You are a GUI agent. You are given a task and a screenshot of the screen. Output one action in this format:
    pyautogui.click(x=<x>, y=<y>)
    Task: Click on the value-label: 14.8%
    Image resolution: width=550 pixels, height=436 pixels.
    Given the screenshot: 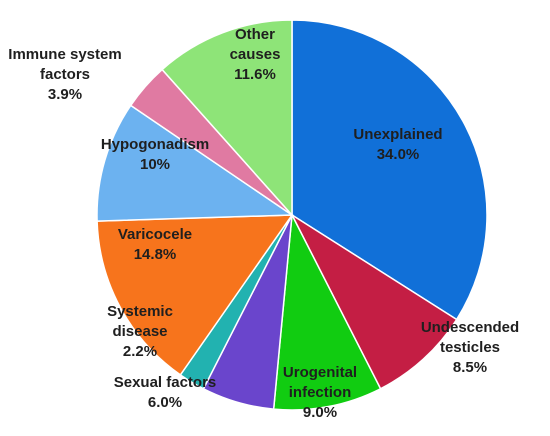 What is the action you would take?
    pyautogui.click(x=155, y=254)
    